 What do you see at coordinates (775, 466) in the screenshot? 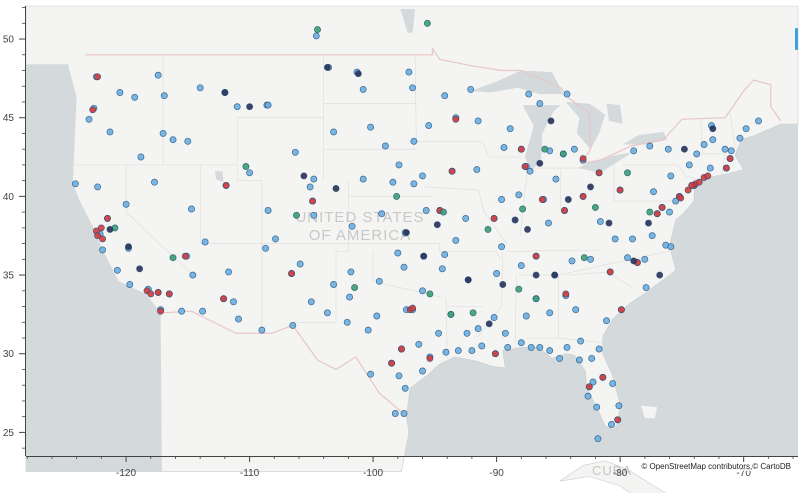
I see `cartodb-link: CartoDB` at bounding box center [775, 466].